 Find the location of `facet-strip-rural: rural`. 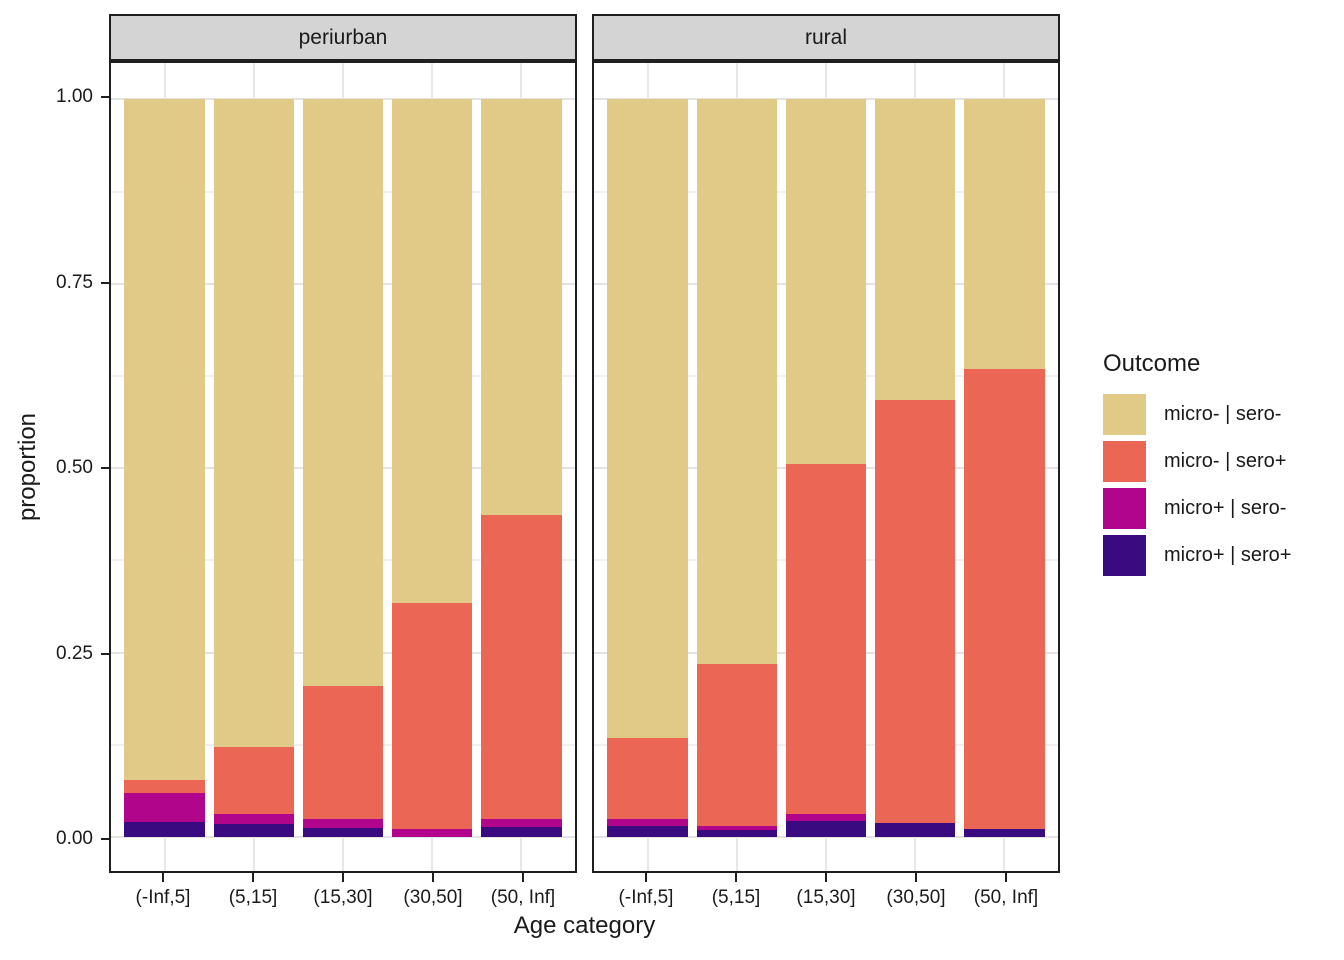

facet-strip-rural: rural is located at coordinates (826, 37).